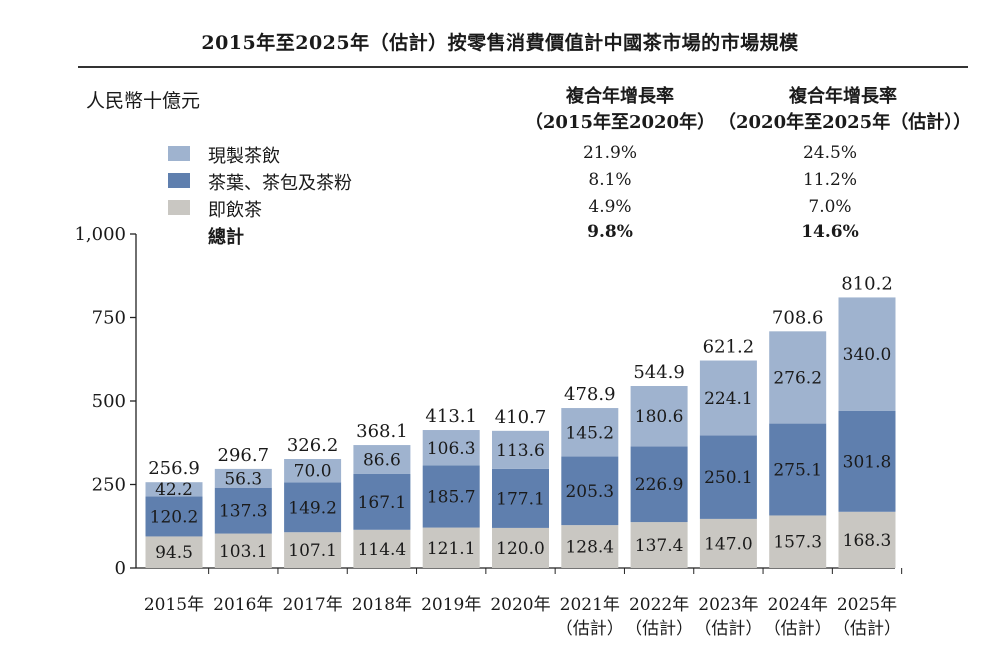  What do you see at coordinates (845, 122) in the screenshot?
I see `cagr-header-line2: （2020年至2025年（估計））` at bounding box center [845, 122].